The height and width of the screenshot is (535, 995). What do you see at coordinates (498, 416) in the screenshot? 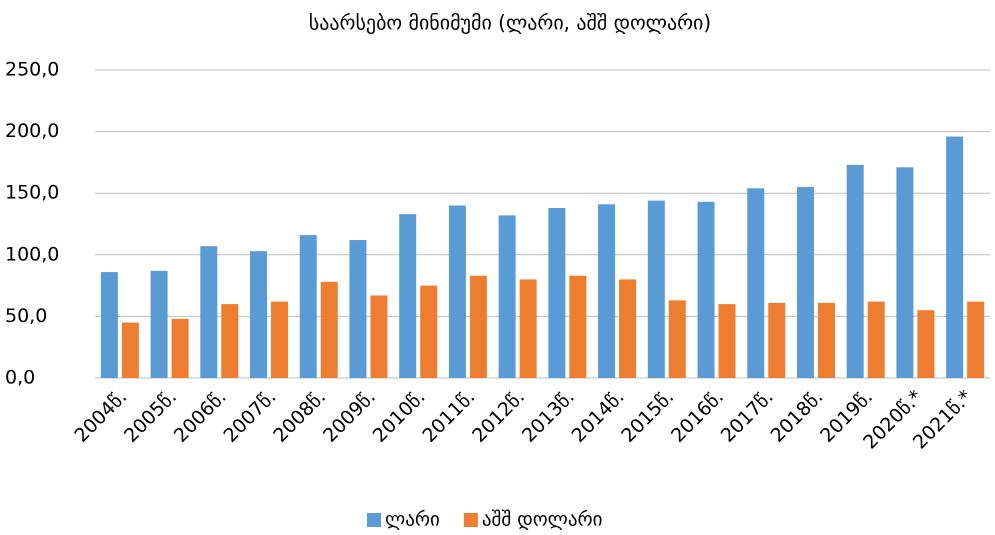
I see `x-tick-label: 2012წ.` at bounding box center [498, 416].